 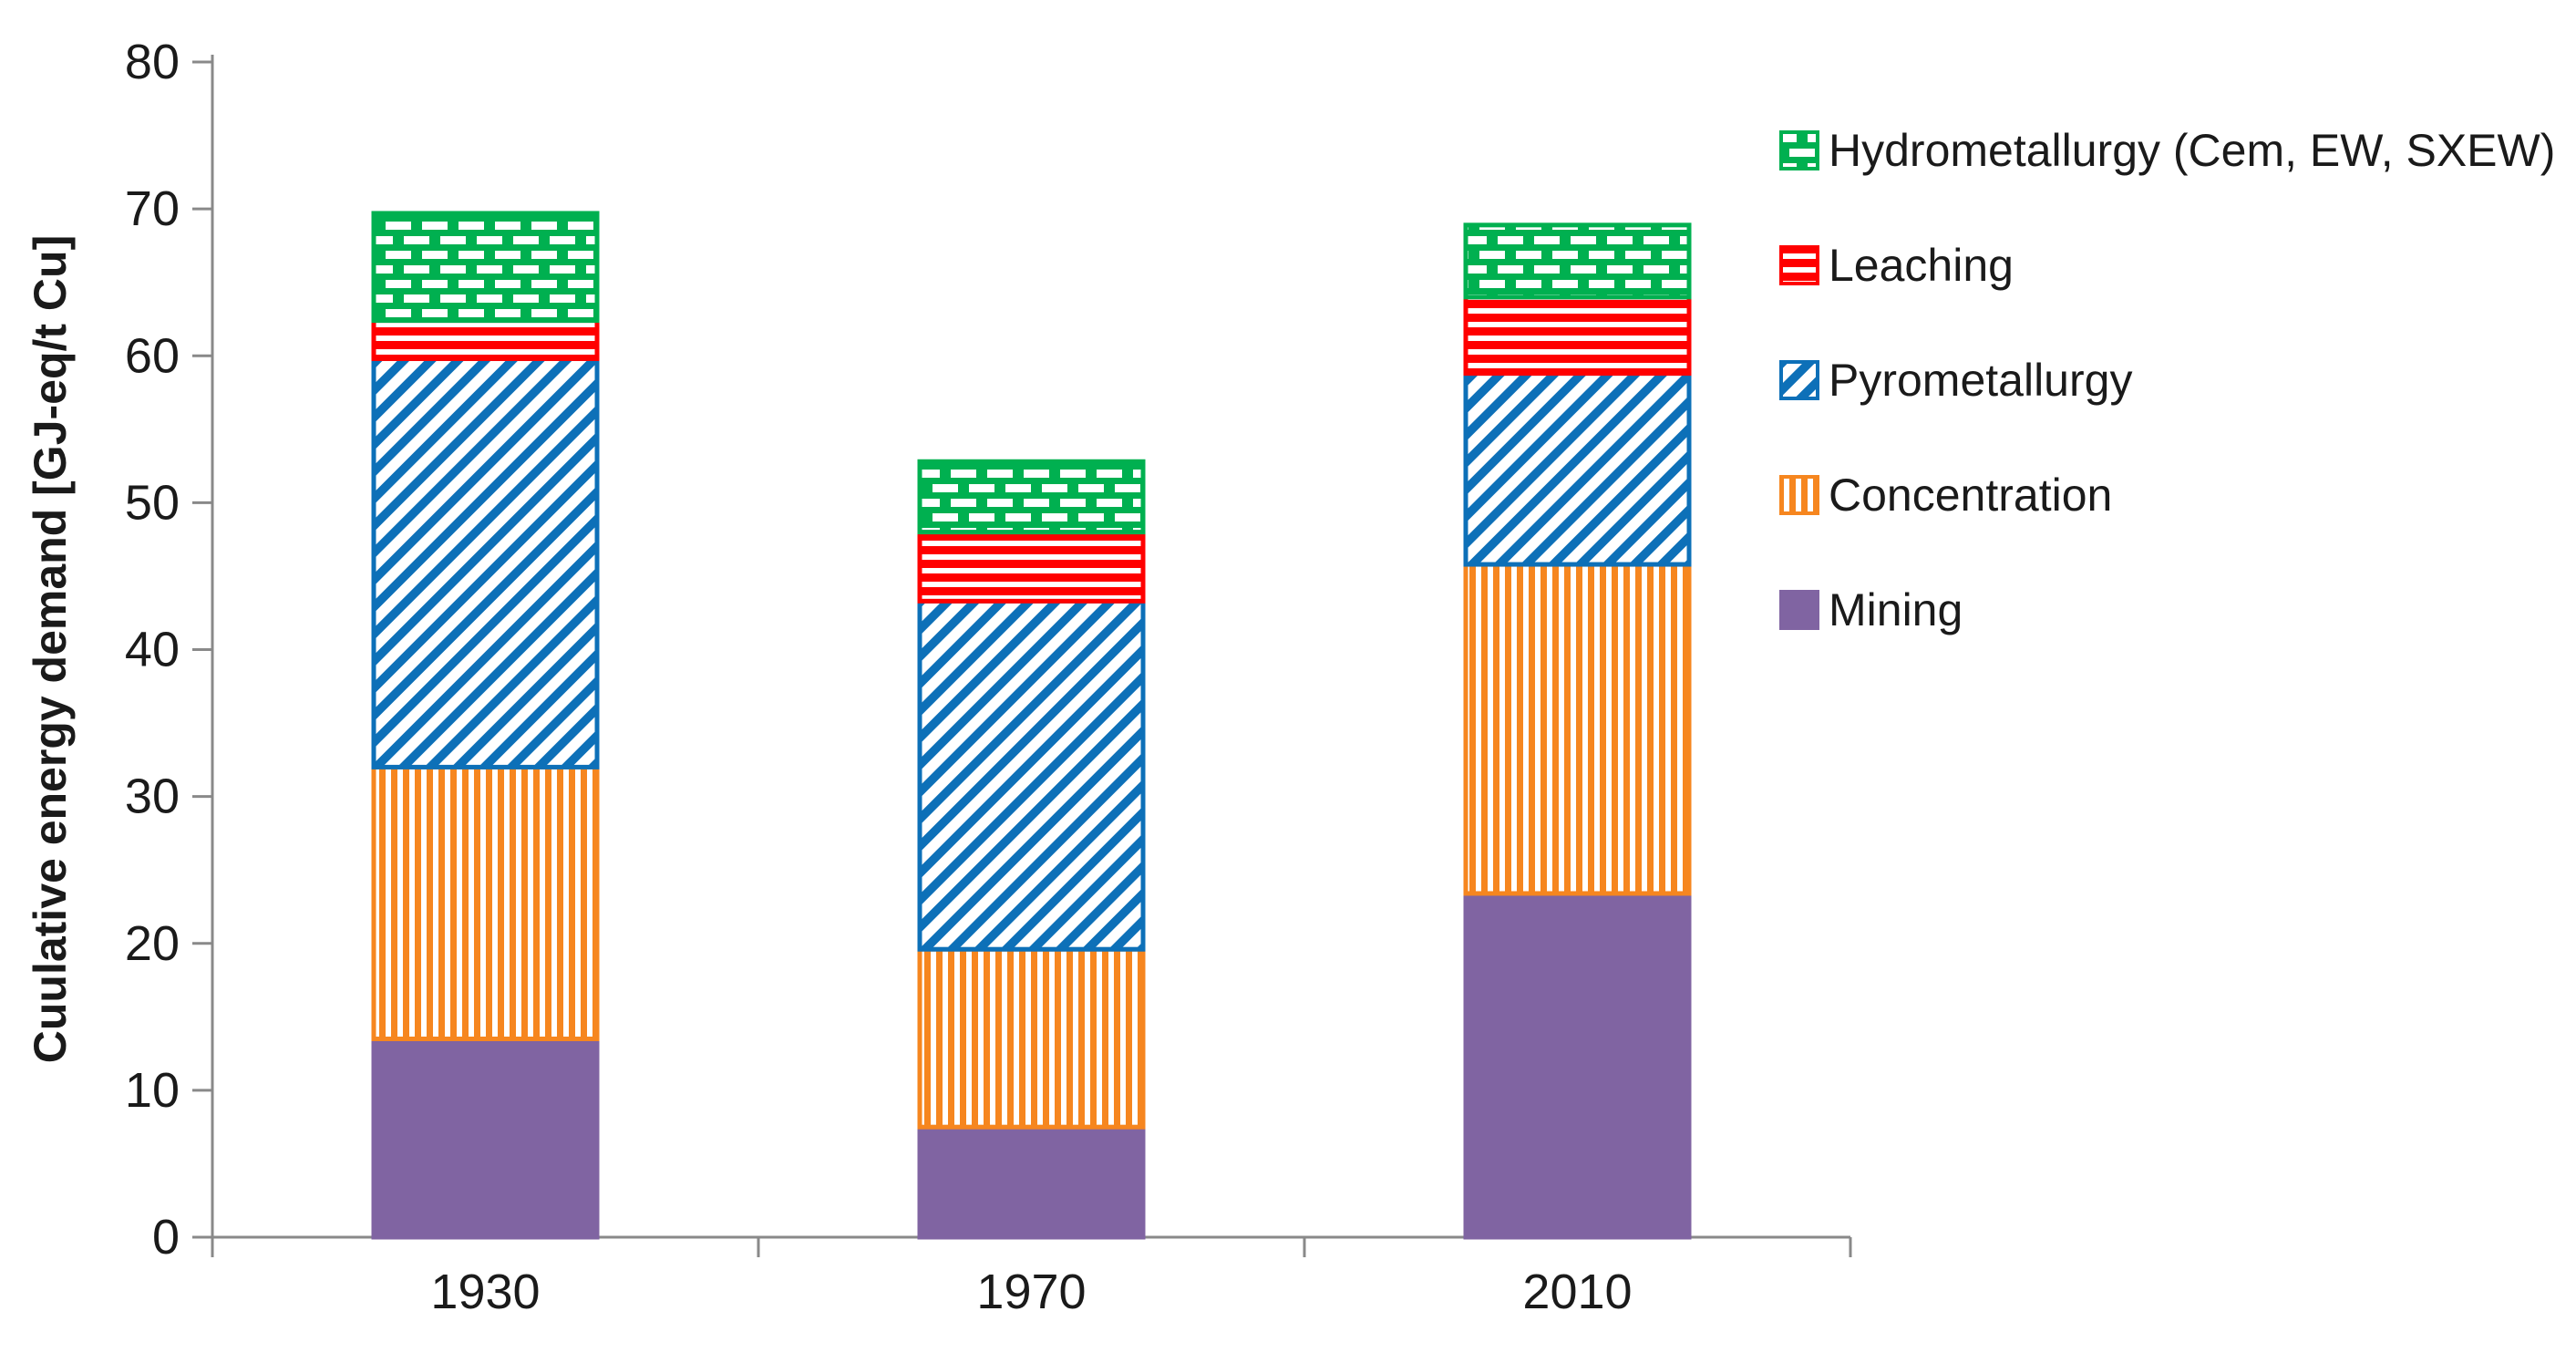 I want to click on legend-swatch-hydrometallurgy-icon, so click(x=1799, y=150).